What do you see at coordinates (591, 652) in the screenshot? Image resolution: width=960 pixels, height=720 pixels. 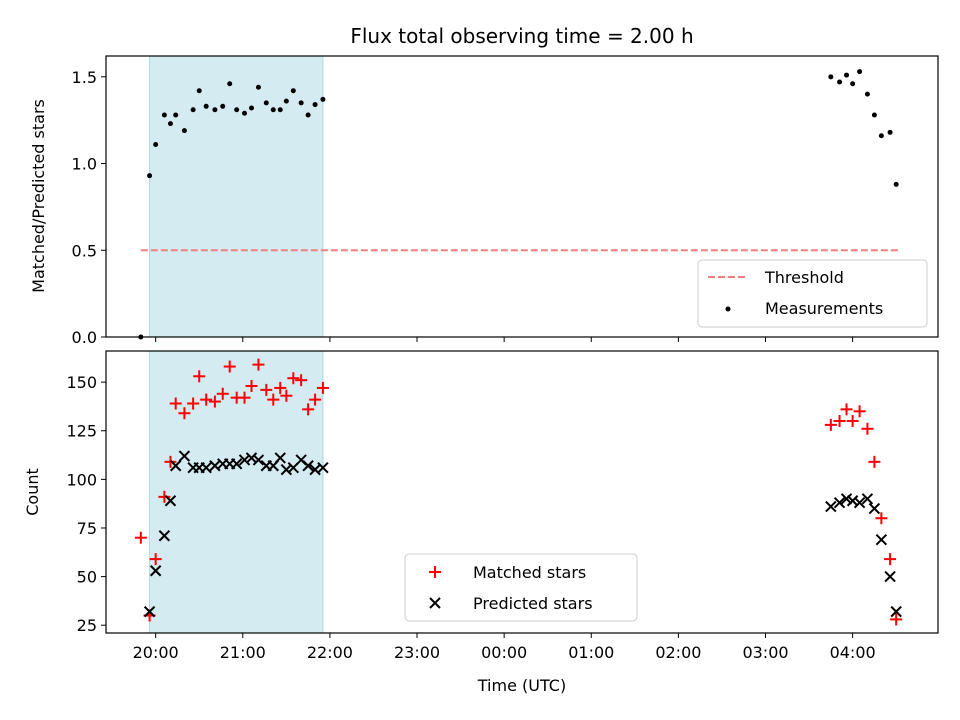 I see `x-tick-label: 01:00` at bounding box center [591, 652].